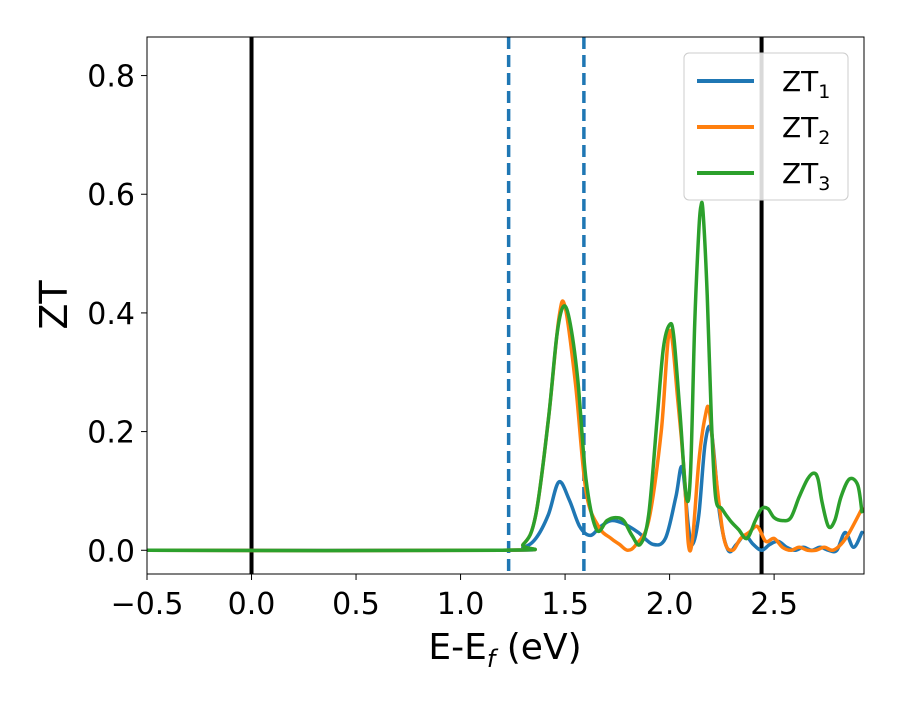 This screenshot has width=900, height=705. Describe the element at coordinates (504, 650) in the screenshot. I see `x-axis-label: E-Ef (eV)` at that location.